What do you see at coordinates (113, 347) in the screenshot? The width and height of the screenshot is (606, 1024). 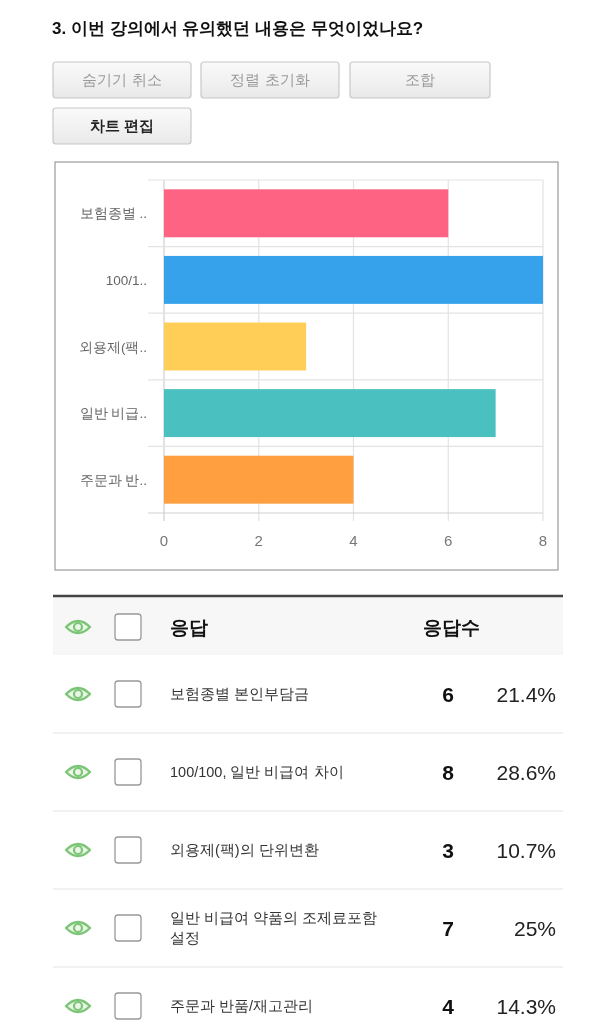 I see `y-tick-label: 외용제(팩..` at bounding box center [113, 347].